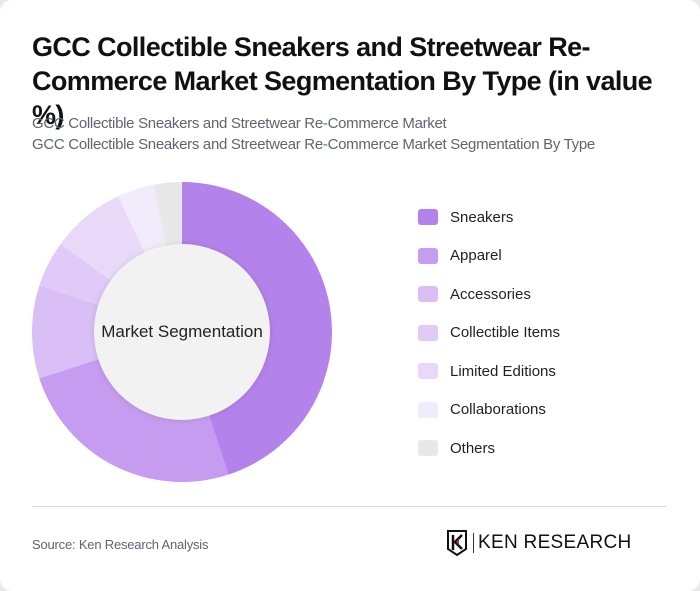 This screenshot has height=591, width=700. What do you see at coordinates (473, 543) in the screenshot?
I see `logo-separator` at bounding box center [473, 543].